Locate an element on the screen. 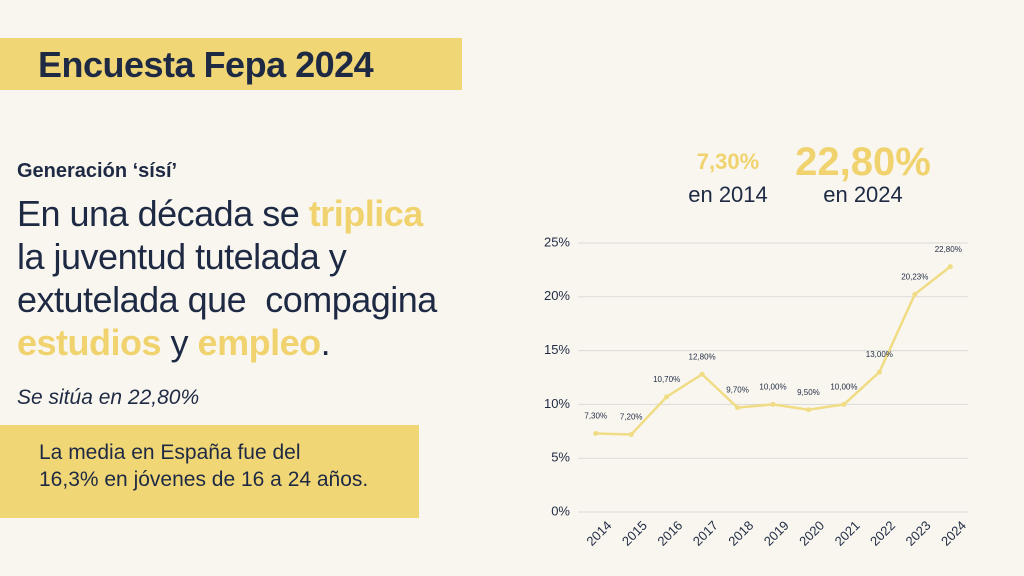  headline-segment: En una década se is located at coordinates (163, 213).